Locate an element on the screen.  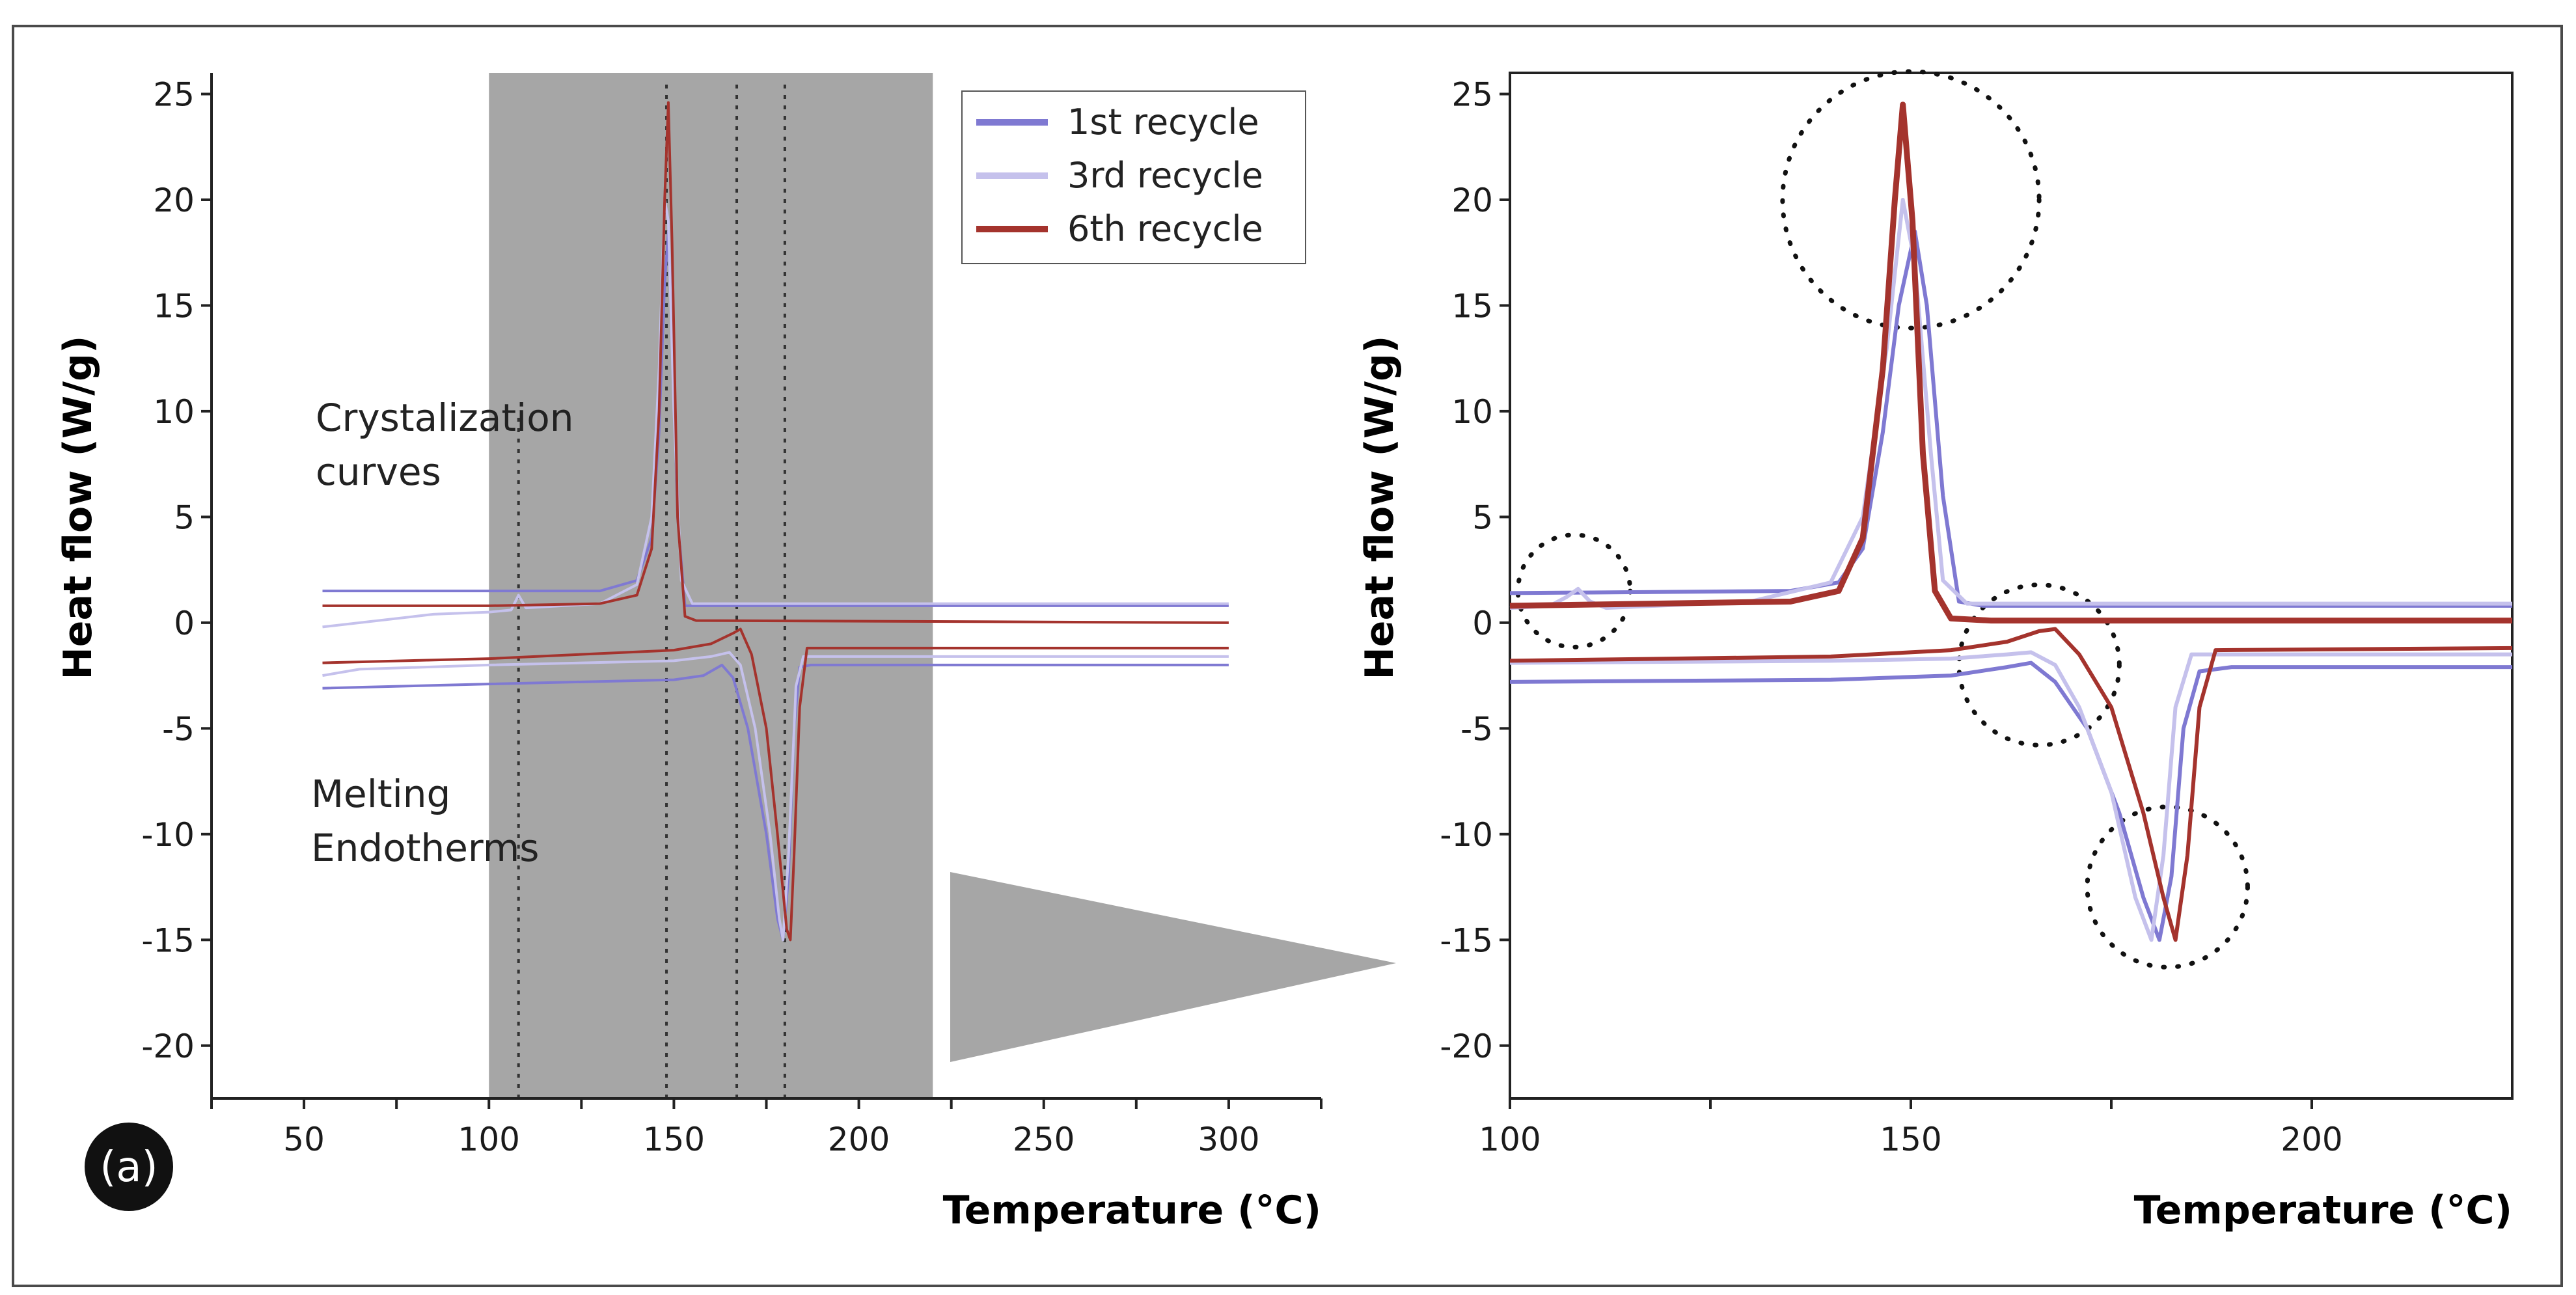
left-x-axis-title: Temperature (°C) is located at coordinates (1132, 1210).